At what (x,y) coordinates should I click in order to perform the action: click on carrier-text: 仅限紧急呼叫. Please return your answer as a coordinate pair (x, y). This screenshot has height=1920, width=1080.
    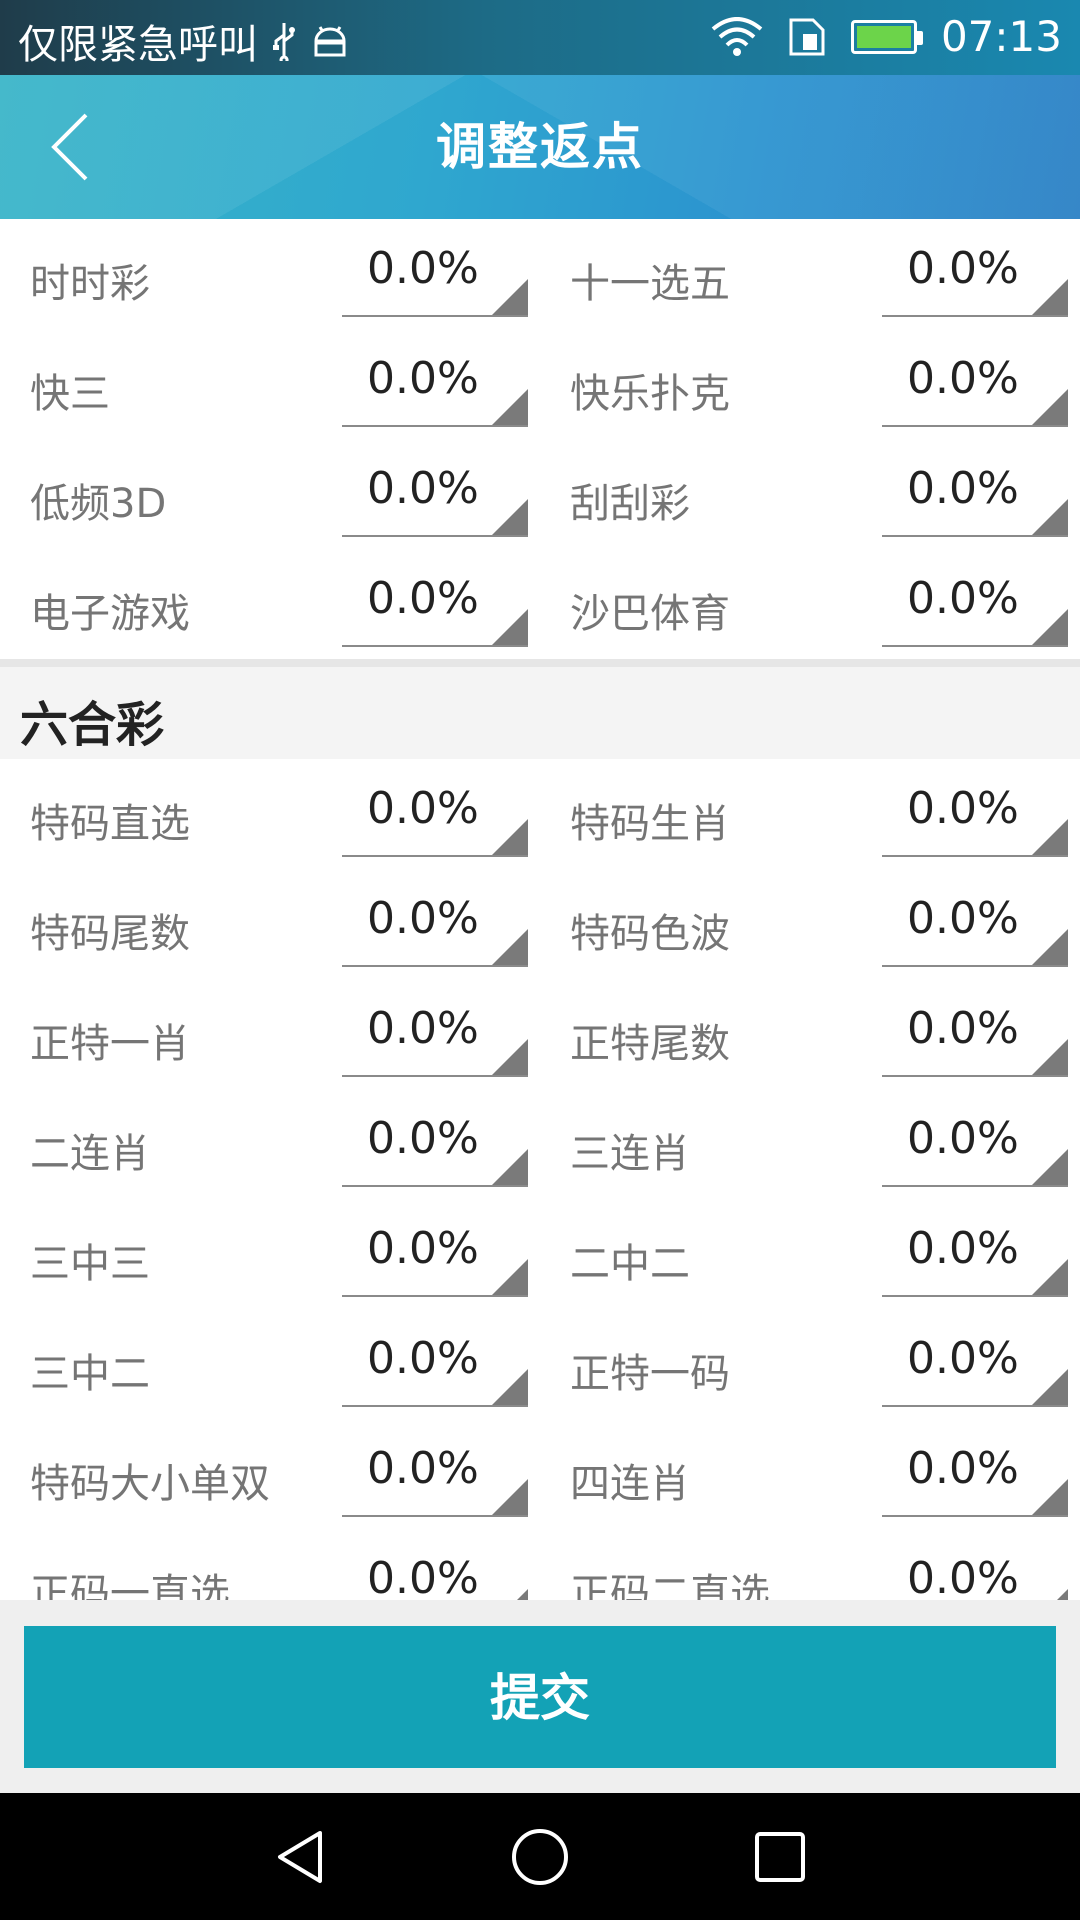
    Looking at the image, I should click on (138, 45).